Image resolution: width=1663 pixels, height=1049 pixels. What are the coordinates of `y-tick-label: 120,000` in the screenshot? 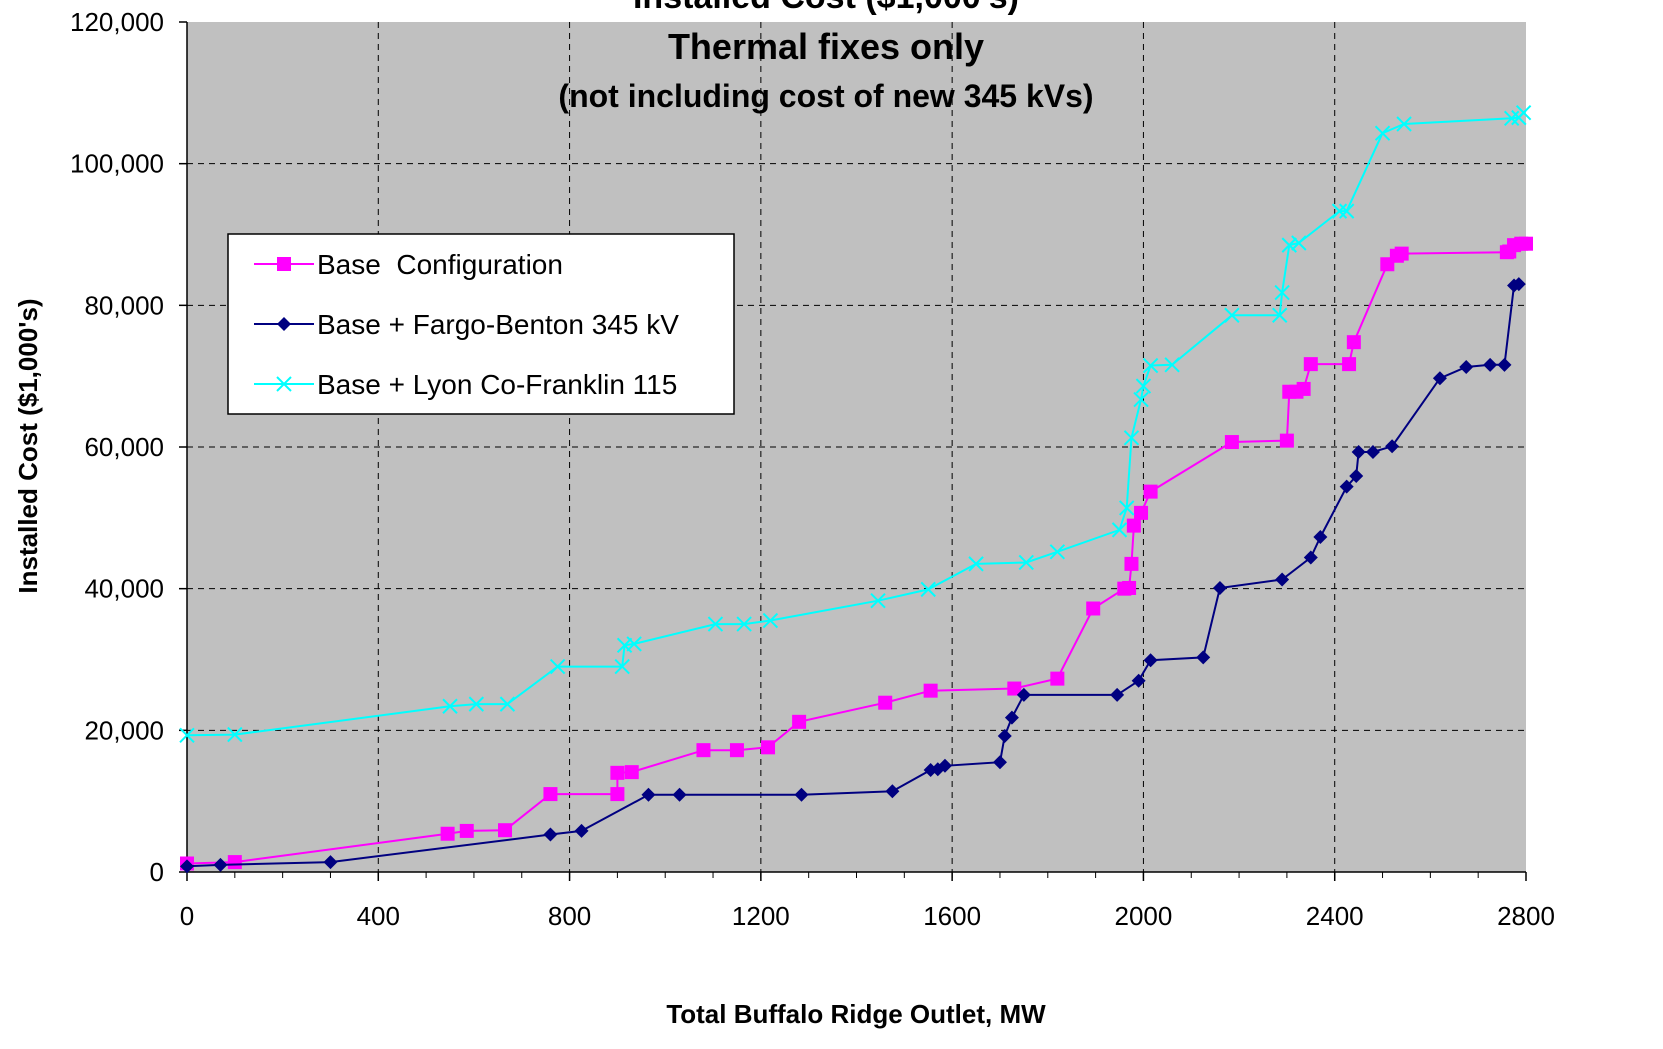 It's located at (117, 22).